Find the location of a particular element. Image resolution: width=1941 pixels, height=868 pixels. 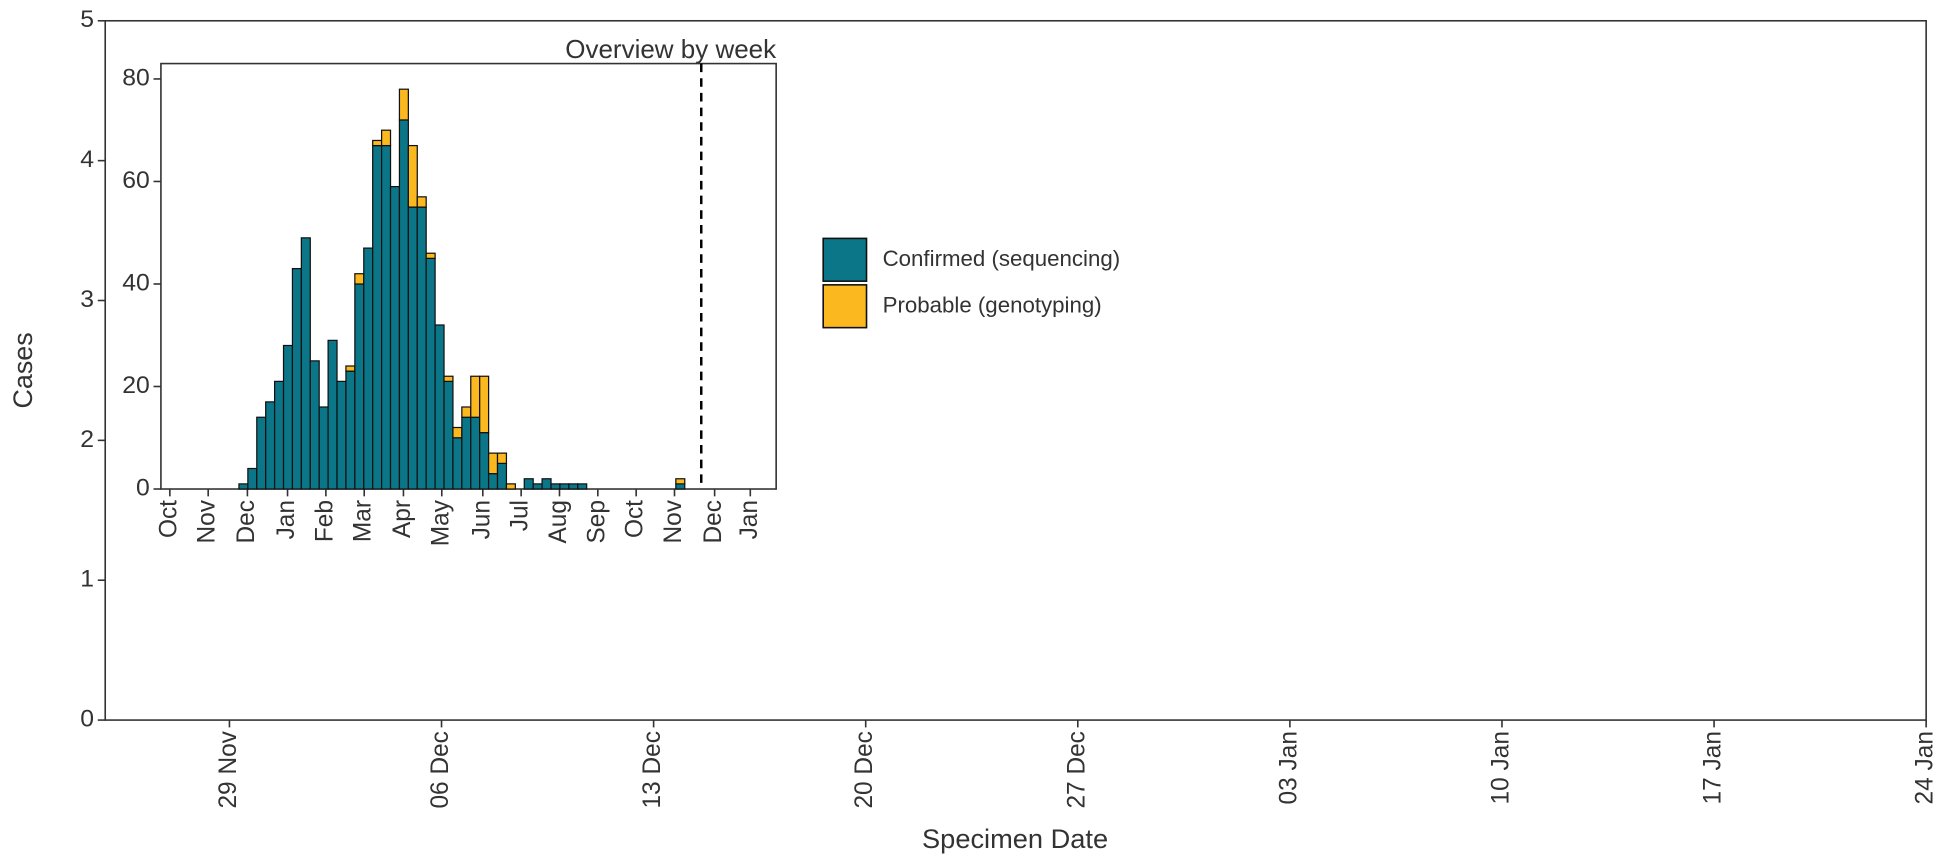

y-tick-label: 2 is located at coordinates (87, 439).